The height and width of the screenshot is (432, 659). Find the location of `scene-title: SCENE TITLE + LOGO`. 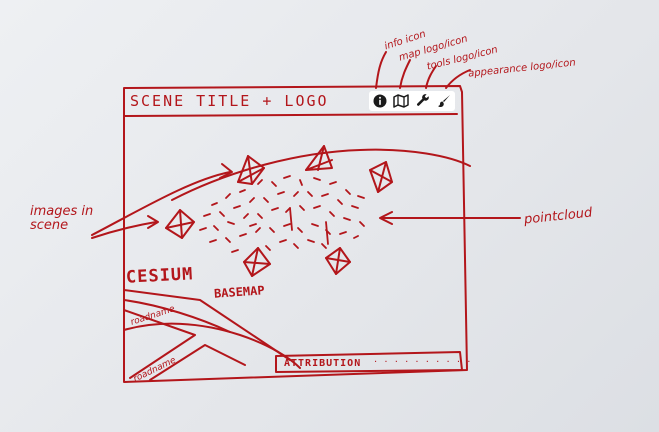

scene-title: SCENE TITLE + LOGO is located at coordinates (229, 101).